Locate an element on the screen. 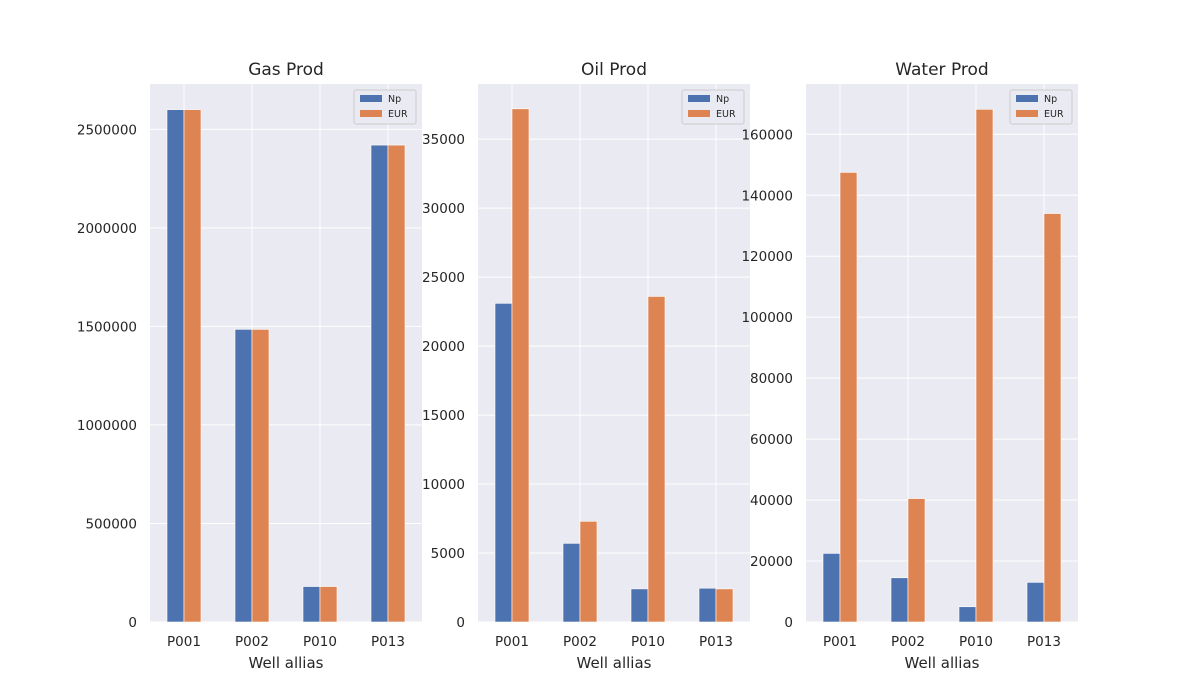 The height and width of the screenshot is (700, 1200). y-tick-label: 2000000 is located at coordinates (107, 229).